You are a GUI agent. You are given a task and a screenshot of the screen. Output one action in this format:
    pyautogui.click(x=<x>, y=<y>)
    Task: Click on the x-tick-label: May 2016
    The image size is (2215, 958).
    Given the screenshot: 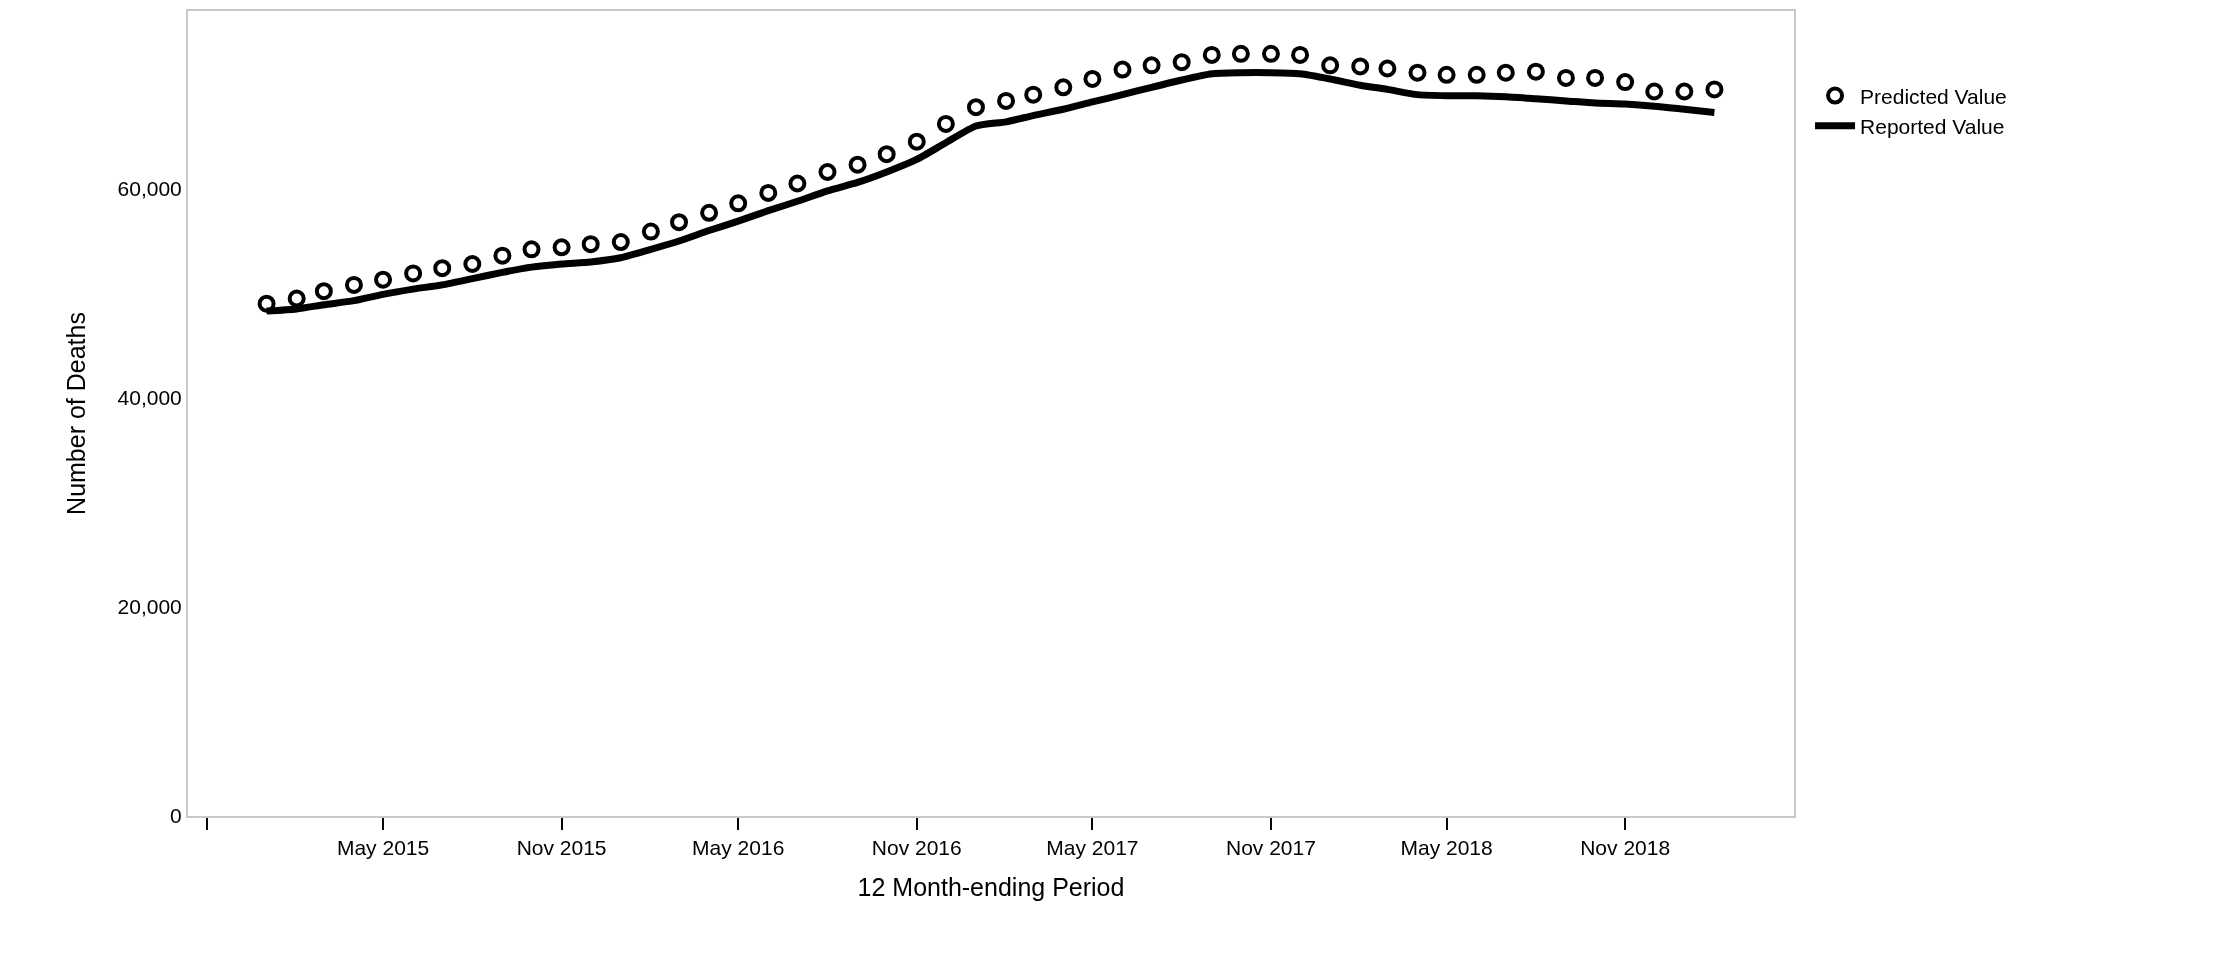 What is the action you would take?
    pyautogui.click(x=738, y=848)
    